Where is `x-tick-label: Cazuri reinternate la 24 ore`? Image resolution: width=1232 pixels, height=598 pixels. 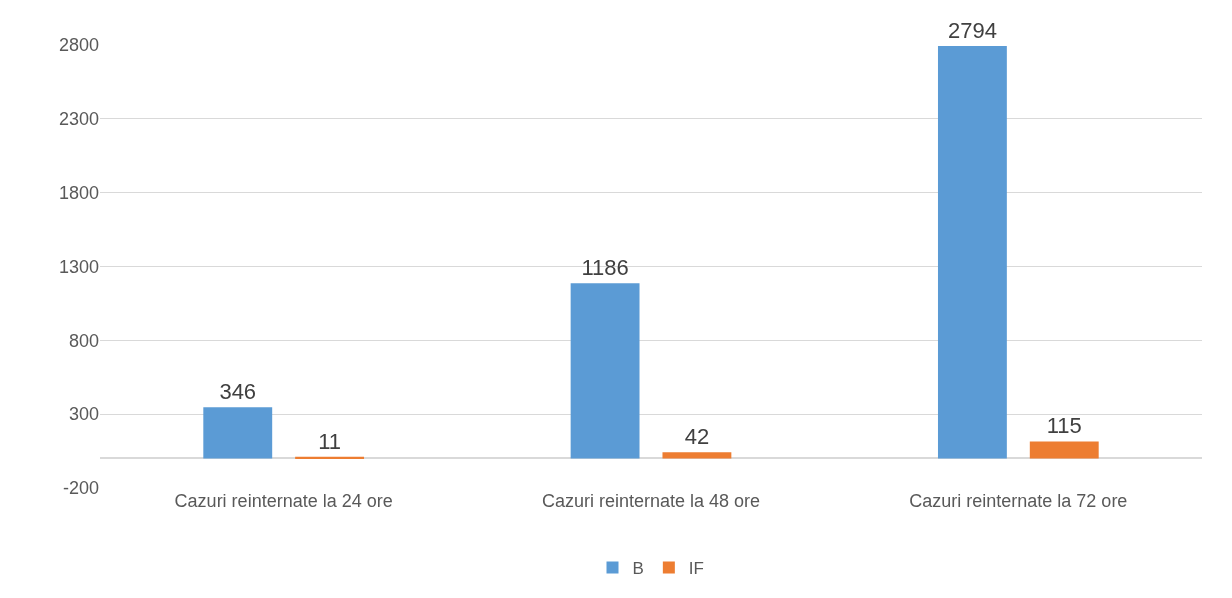
x-tick-label: Cazuri reinternate la 24 ore is located at coordinates (283, 501).